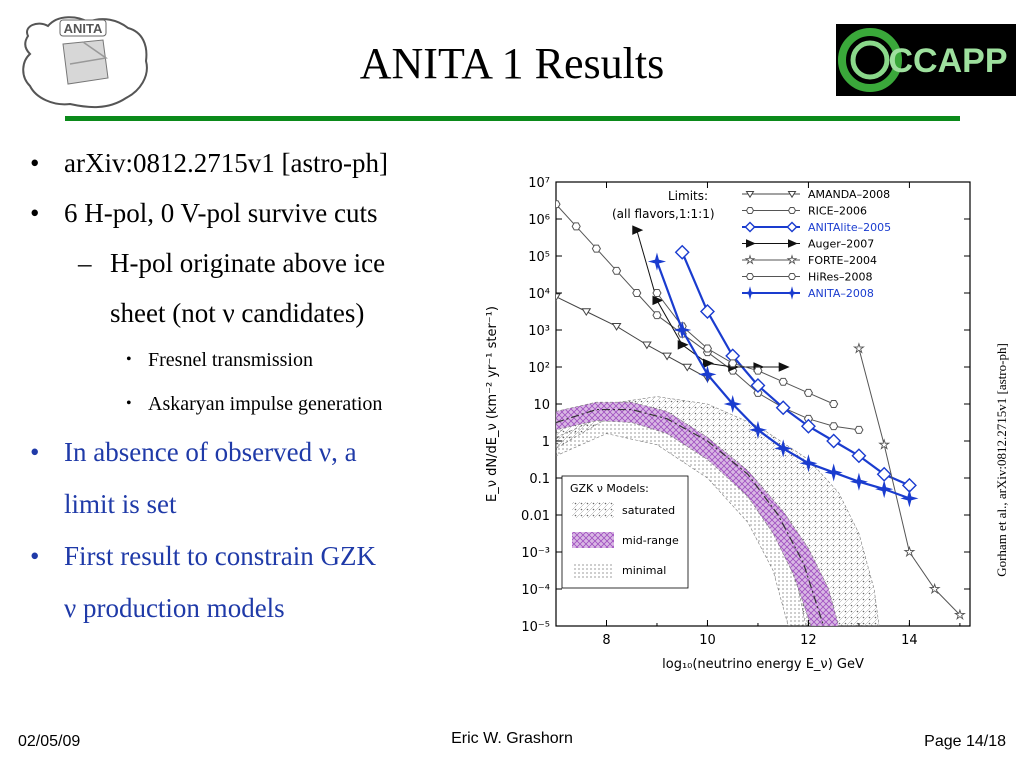 The image size is (1024, 768). I want to click on y-tick-label: 10², so click(539, 368).